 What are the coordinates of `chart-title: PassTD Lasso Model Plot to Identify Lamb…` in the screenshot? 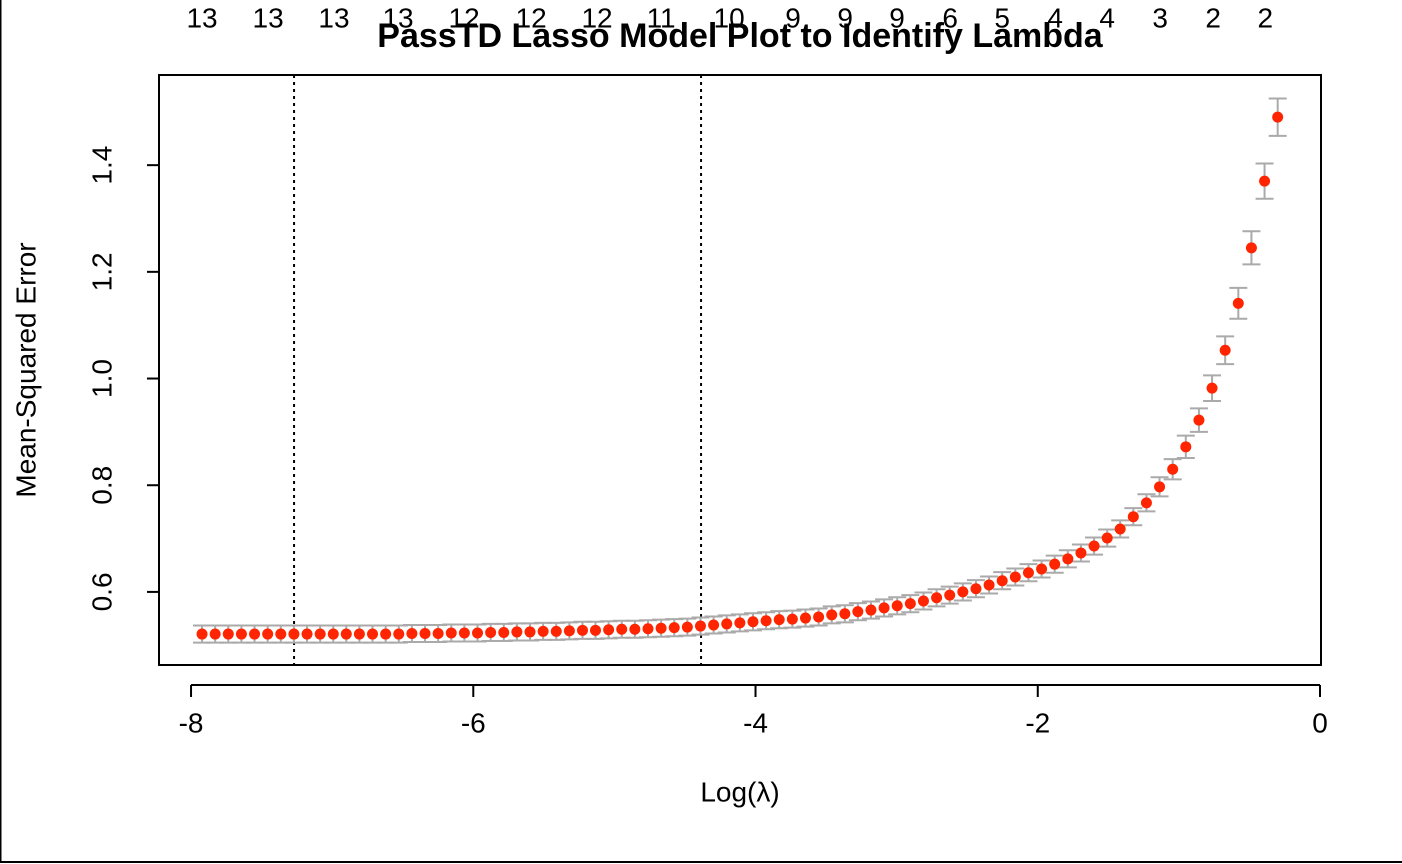 It's located at (740, 36).